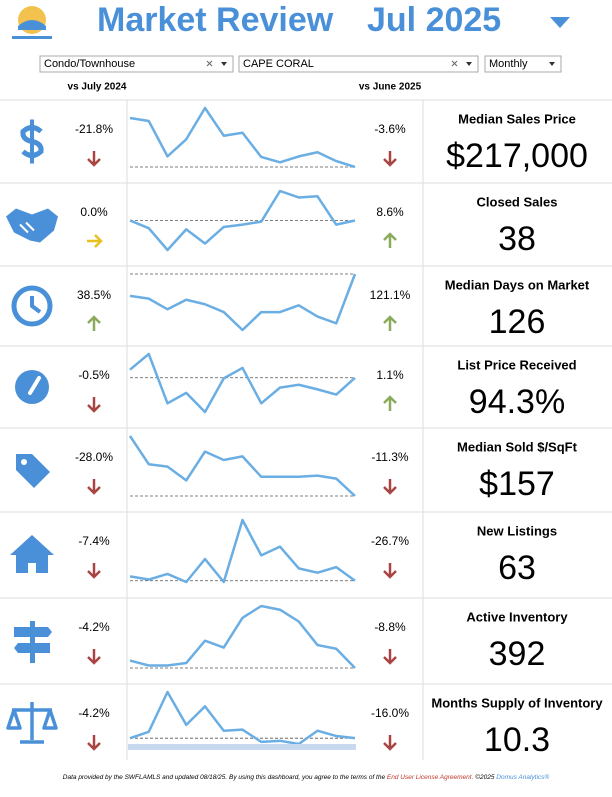 Image resolution: width=612 pixels, height=797 pixels. What do you see at coordinates (32, 22) in the screenshot?
I see `logo` at bounding box center [32, 22].